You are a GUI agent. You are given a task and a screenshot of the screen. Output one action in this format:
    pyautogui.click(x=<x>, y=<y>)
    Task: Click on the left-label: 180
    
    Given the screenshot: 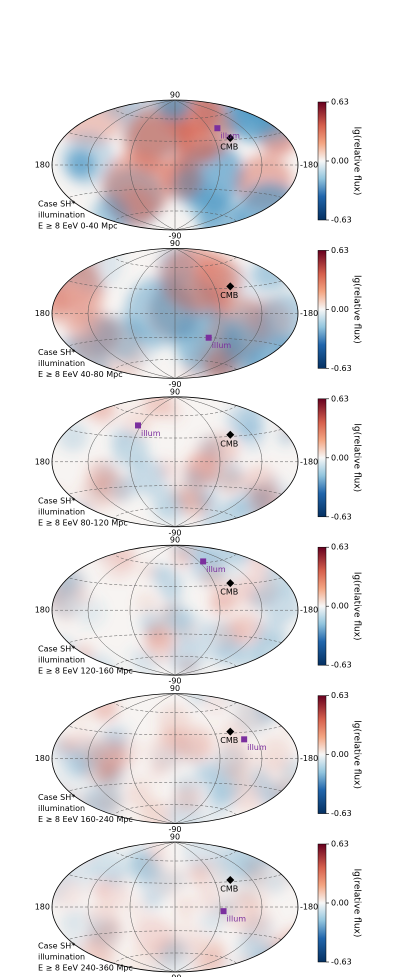 What is the action you would take?
    pyautogui.click(x=42, y=461)
    